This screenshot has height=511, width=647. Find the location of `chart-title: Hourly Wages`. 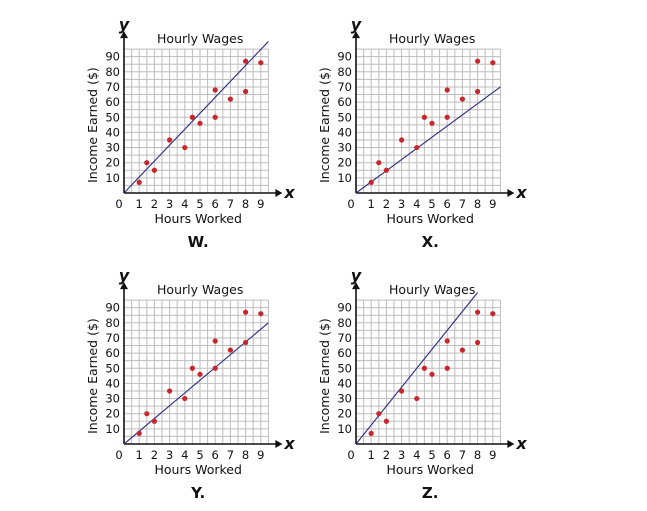

chart-title: Hourly Wages is located at coordinates (200, 289).